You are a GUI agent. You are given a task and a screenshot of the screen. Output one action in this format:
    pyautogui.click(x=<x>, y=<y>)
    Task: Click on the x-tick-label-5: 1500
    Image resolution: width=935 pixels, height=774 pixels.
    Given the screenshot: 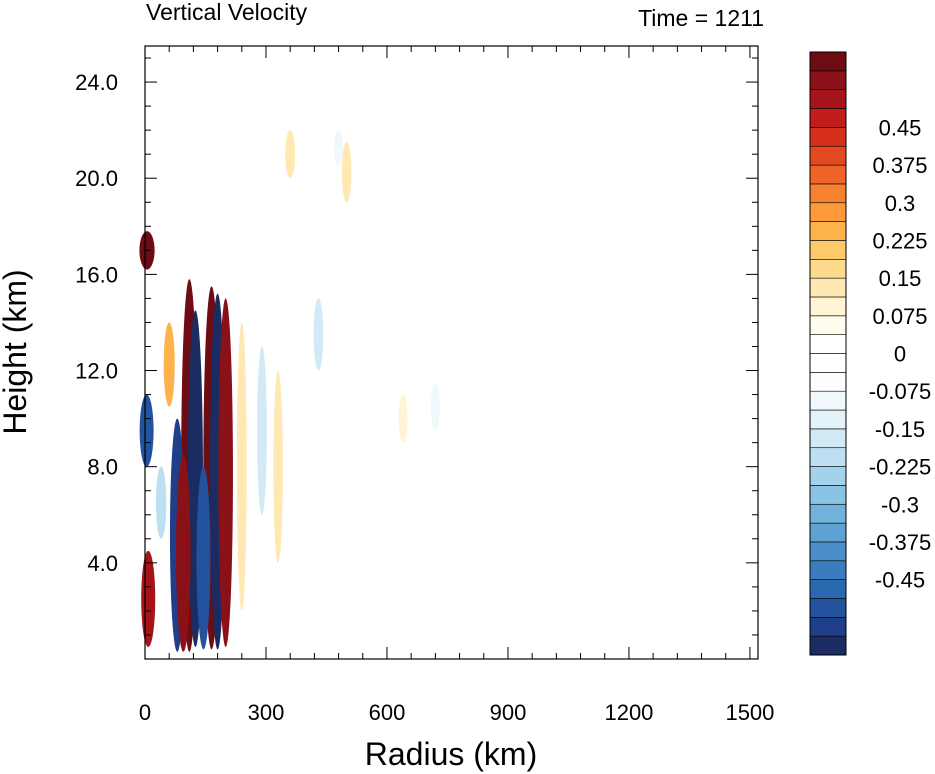 What is the action you would take?
    pyautogui.click(x=749, y=712)
    